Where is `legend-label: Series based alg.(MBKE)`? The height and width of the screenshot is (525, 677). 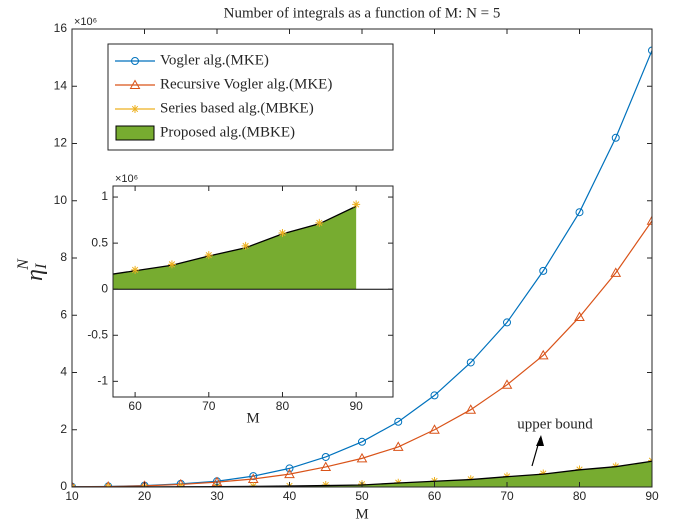
legend-label: Series based alg.(MBKE) is located at coordinates (237, 108).